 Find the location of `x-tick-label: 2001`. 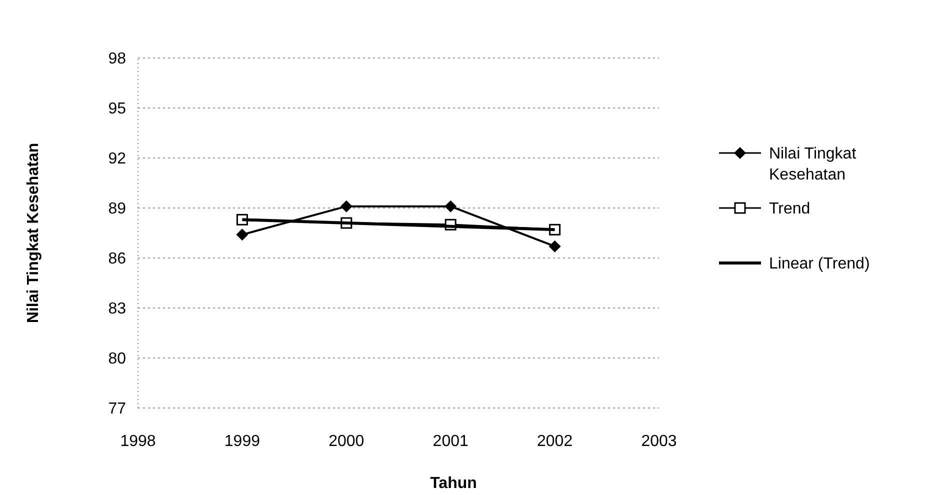

x-tick-label: 2001 is located at coordinates (450, 441).